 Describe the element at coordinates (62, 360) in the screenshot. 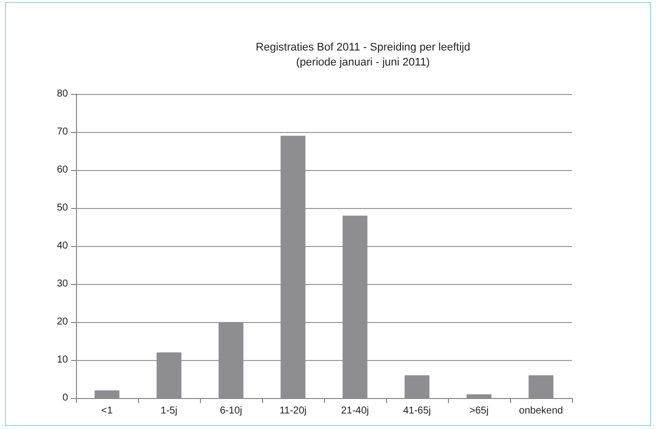

I see `y-tick-label: 10` at that location.